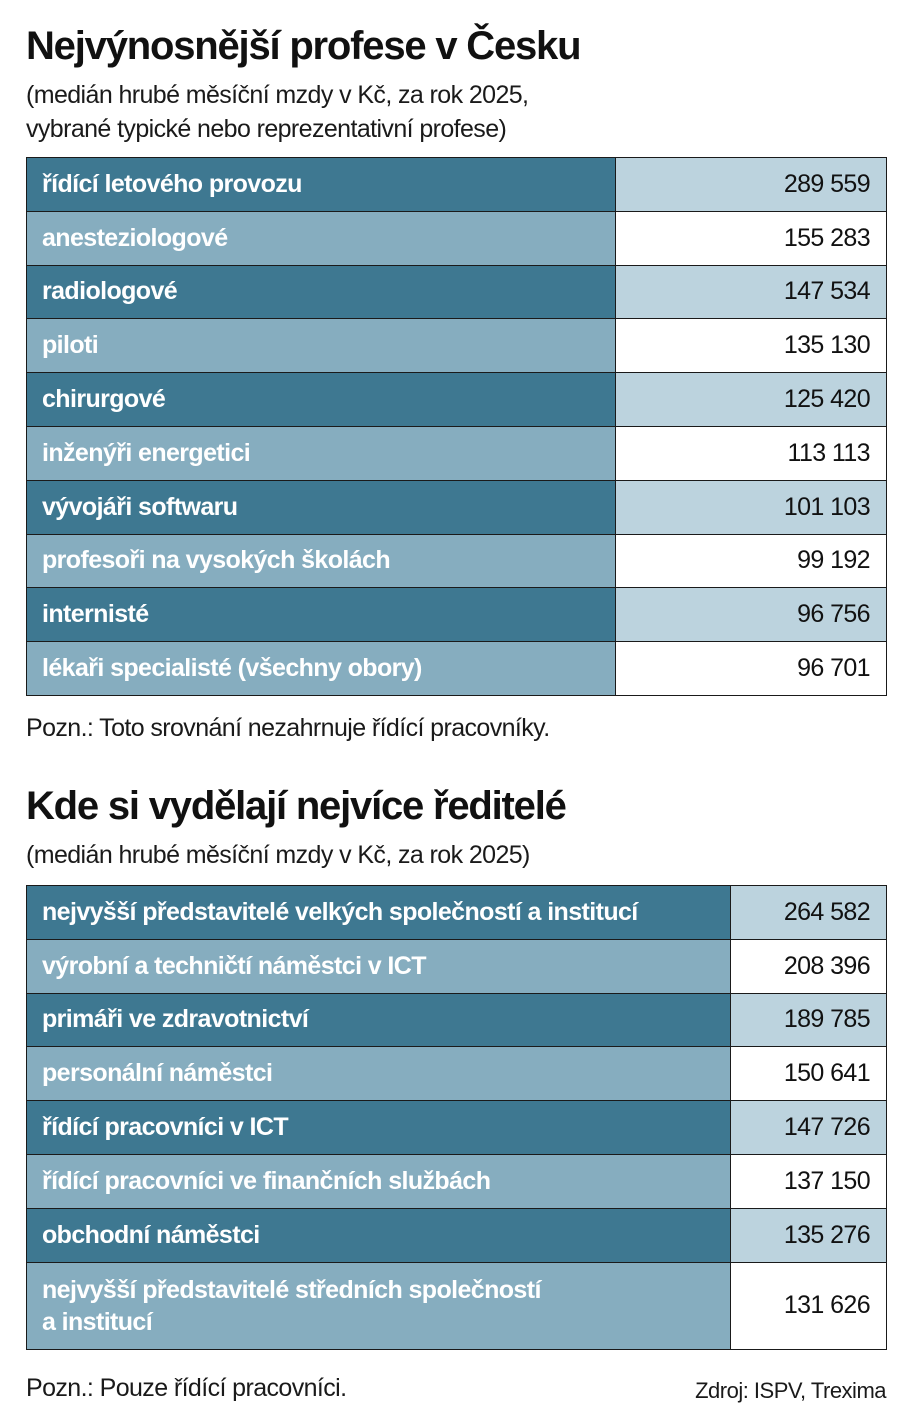 The height and width of the screenshot is (1424, 910). I want to click on row-value: 264 582, so click(808, 912).